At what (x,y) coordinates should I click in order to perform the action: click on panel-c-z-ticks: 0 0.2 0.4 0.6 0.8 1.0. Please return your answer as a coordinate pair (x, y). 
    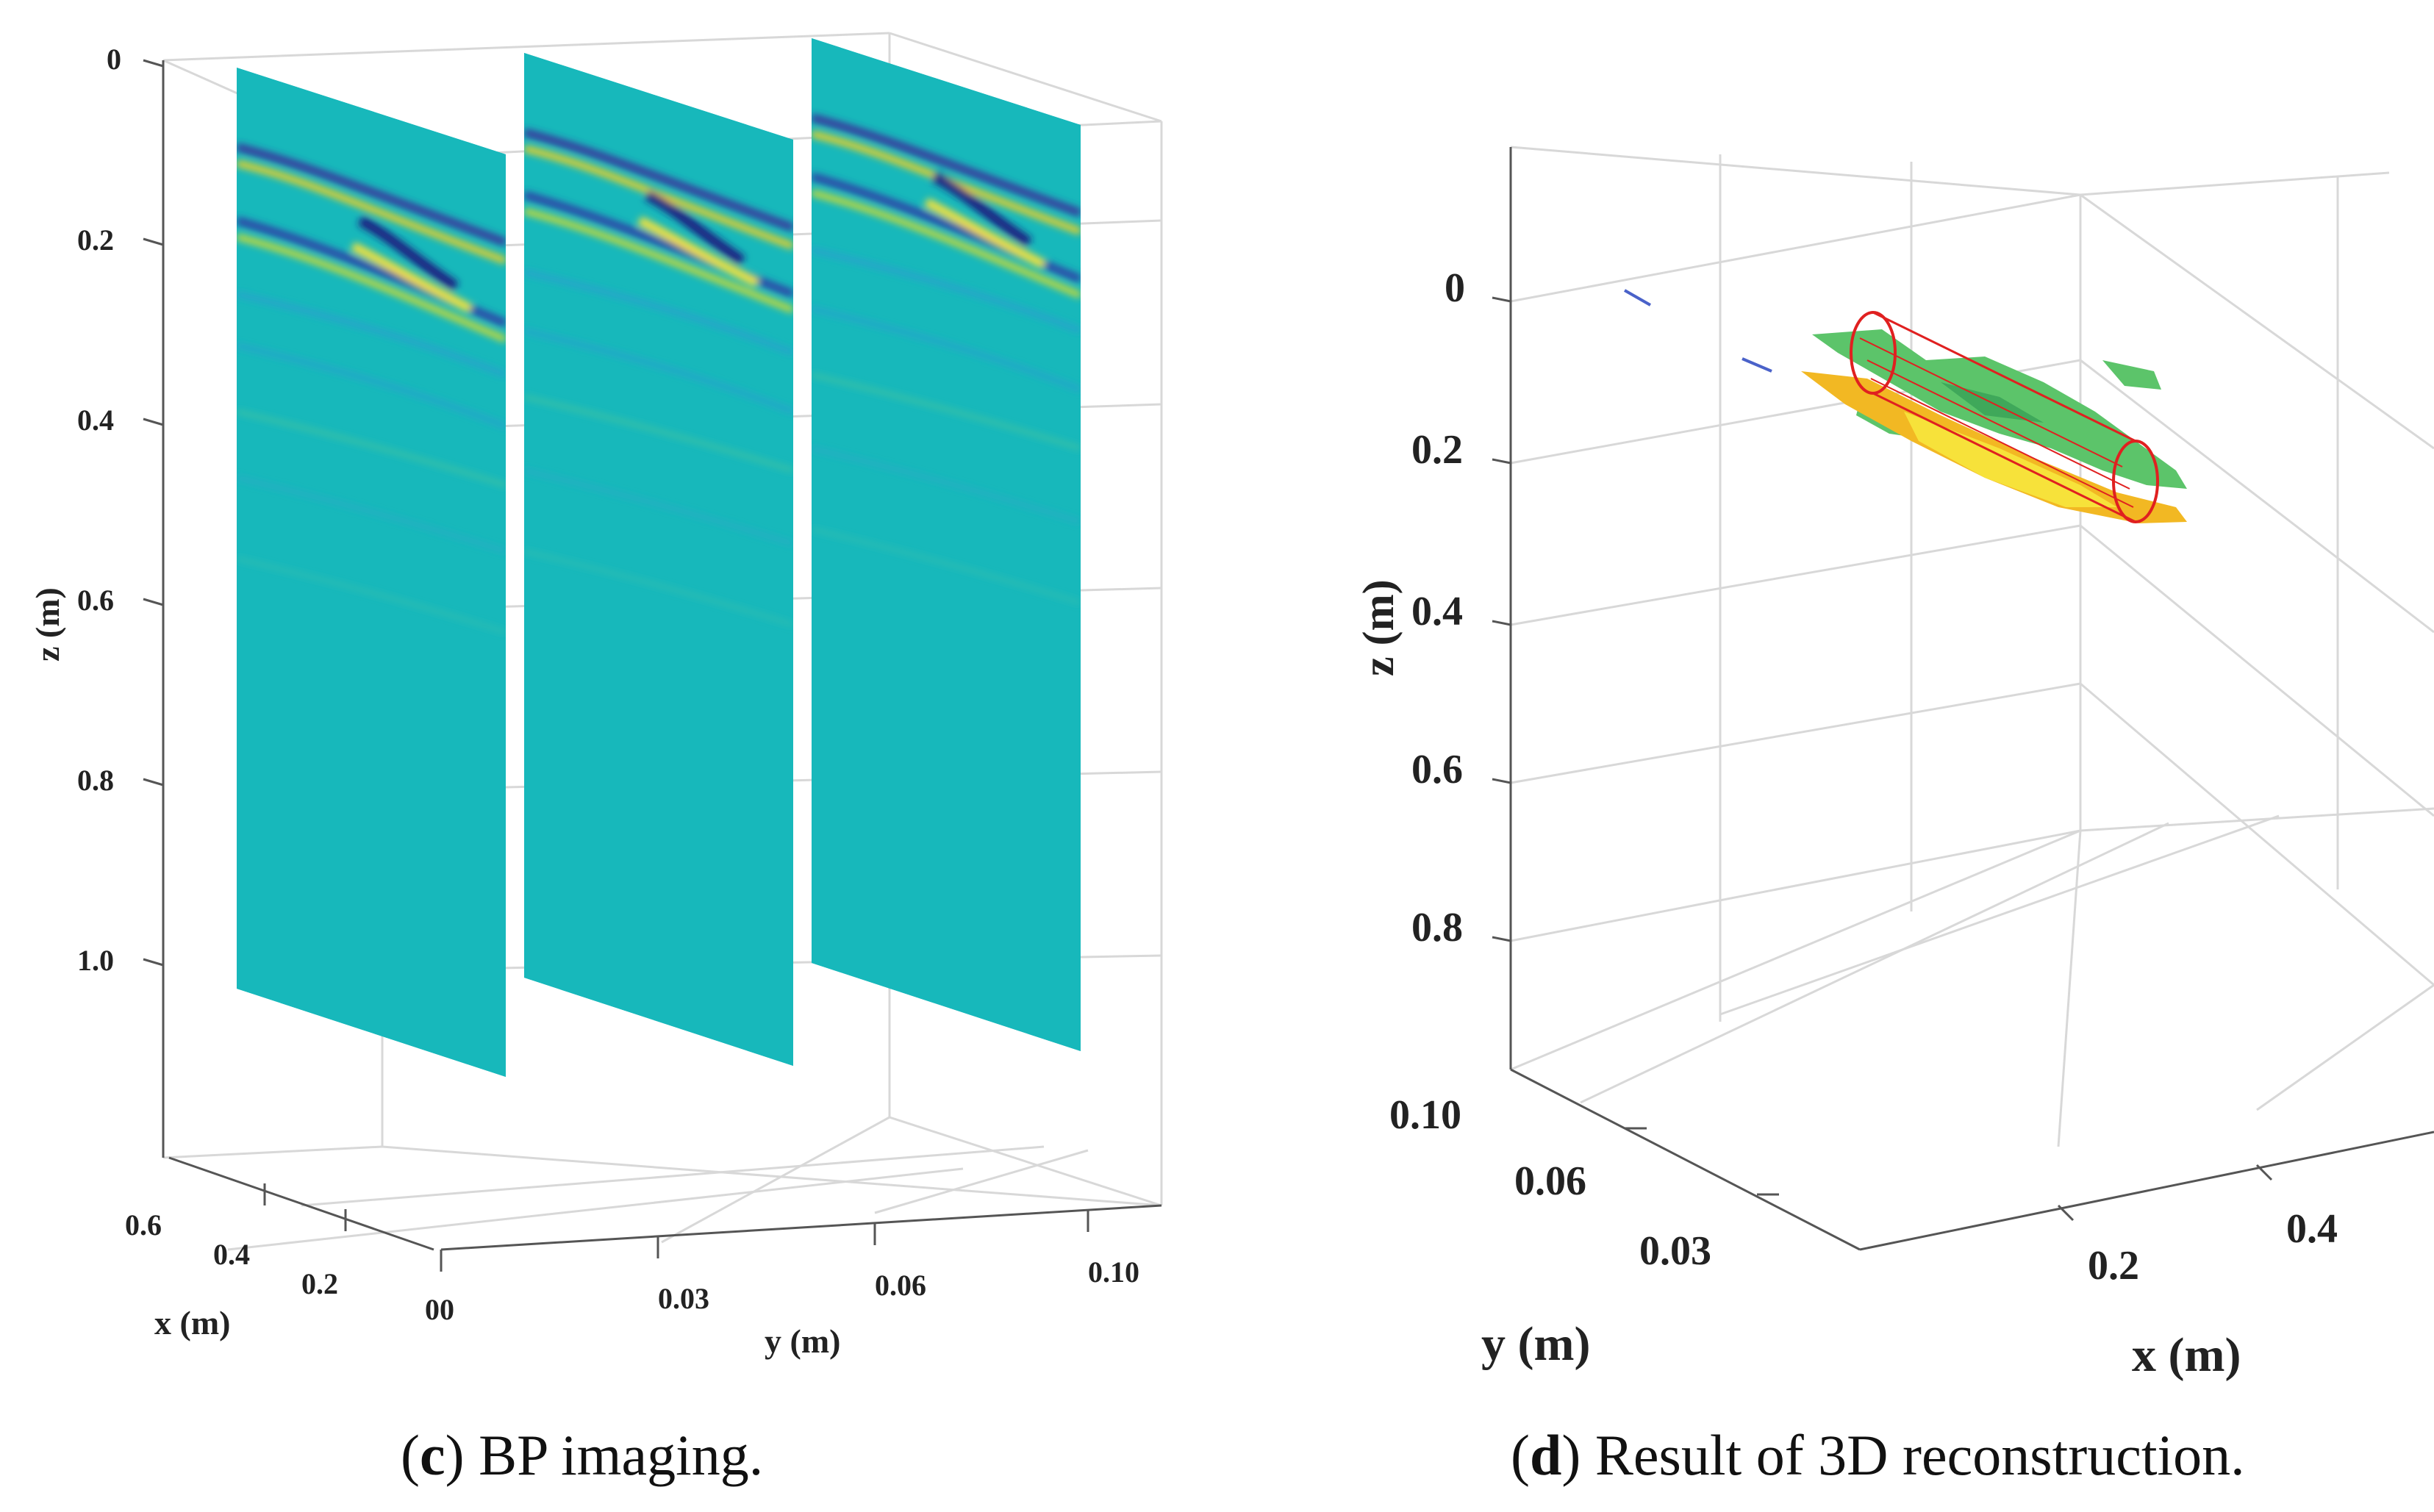
    Looking at the image, I should click on (99, 510).